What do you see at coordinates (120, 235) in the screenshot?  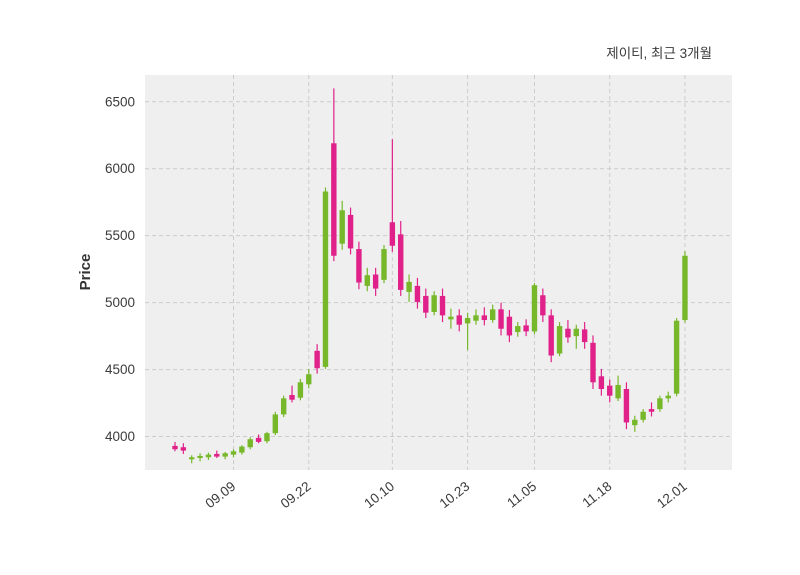 I see `y-tick-label: 5500` at bounding box center [120, 235].